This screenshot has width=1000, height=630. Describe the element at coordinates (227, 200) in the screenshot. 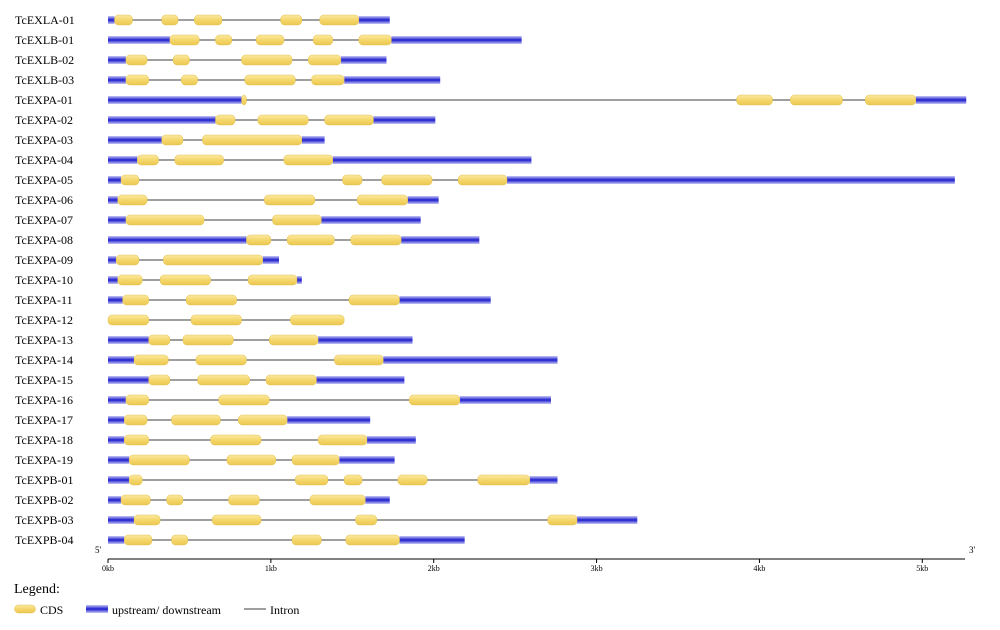

I see `gene-row: TcEXPA-06` at that location.